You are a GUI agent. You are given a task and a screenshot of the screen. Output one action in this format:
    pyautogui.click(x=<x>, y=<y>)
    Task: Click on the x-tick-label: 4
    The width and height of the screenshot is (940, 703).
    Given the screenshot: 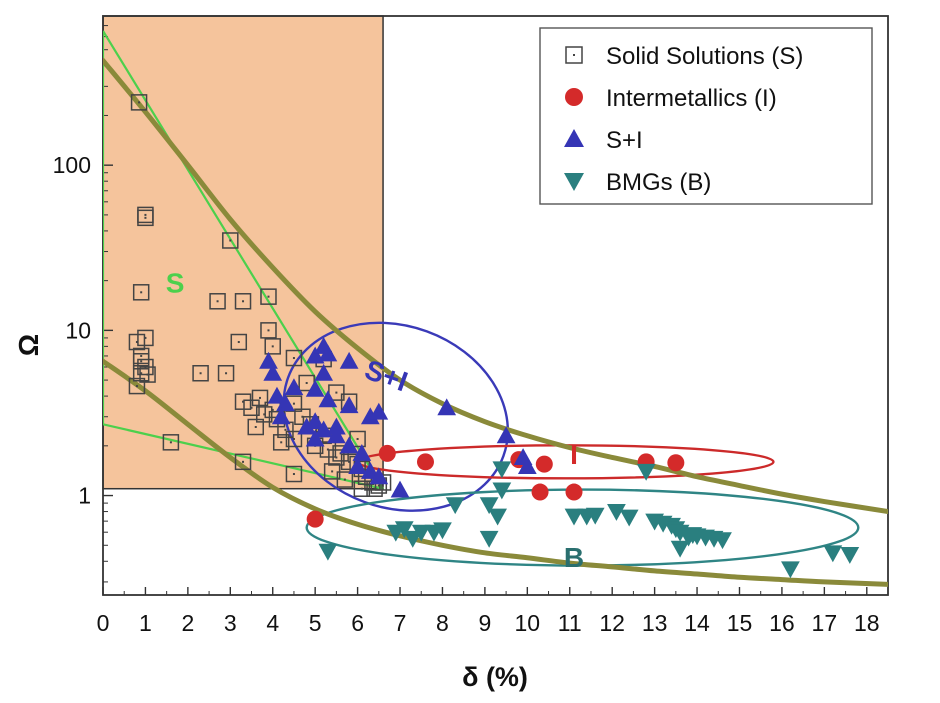 What is the action you would take?
    pyautogui.click(x=272, y=623)
    